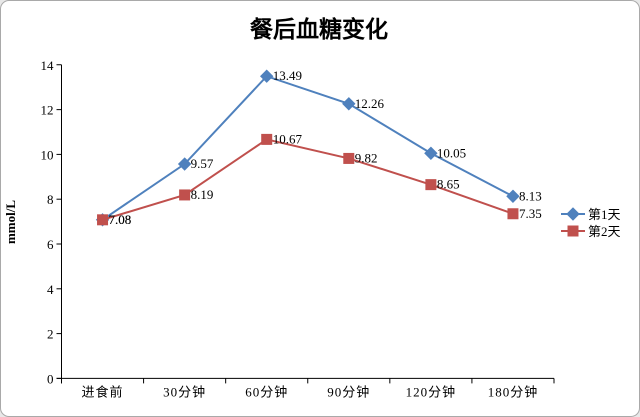 This screenshot has width=640, height=417. I want to click on legend-label: 第1天, so click(604, 214).